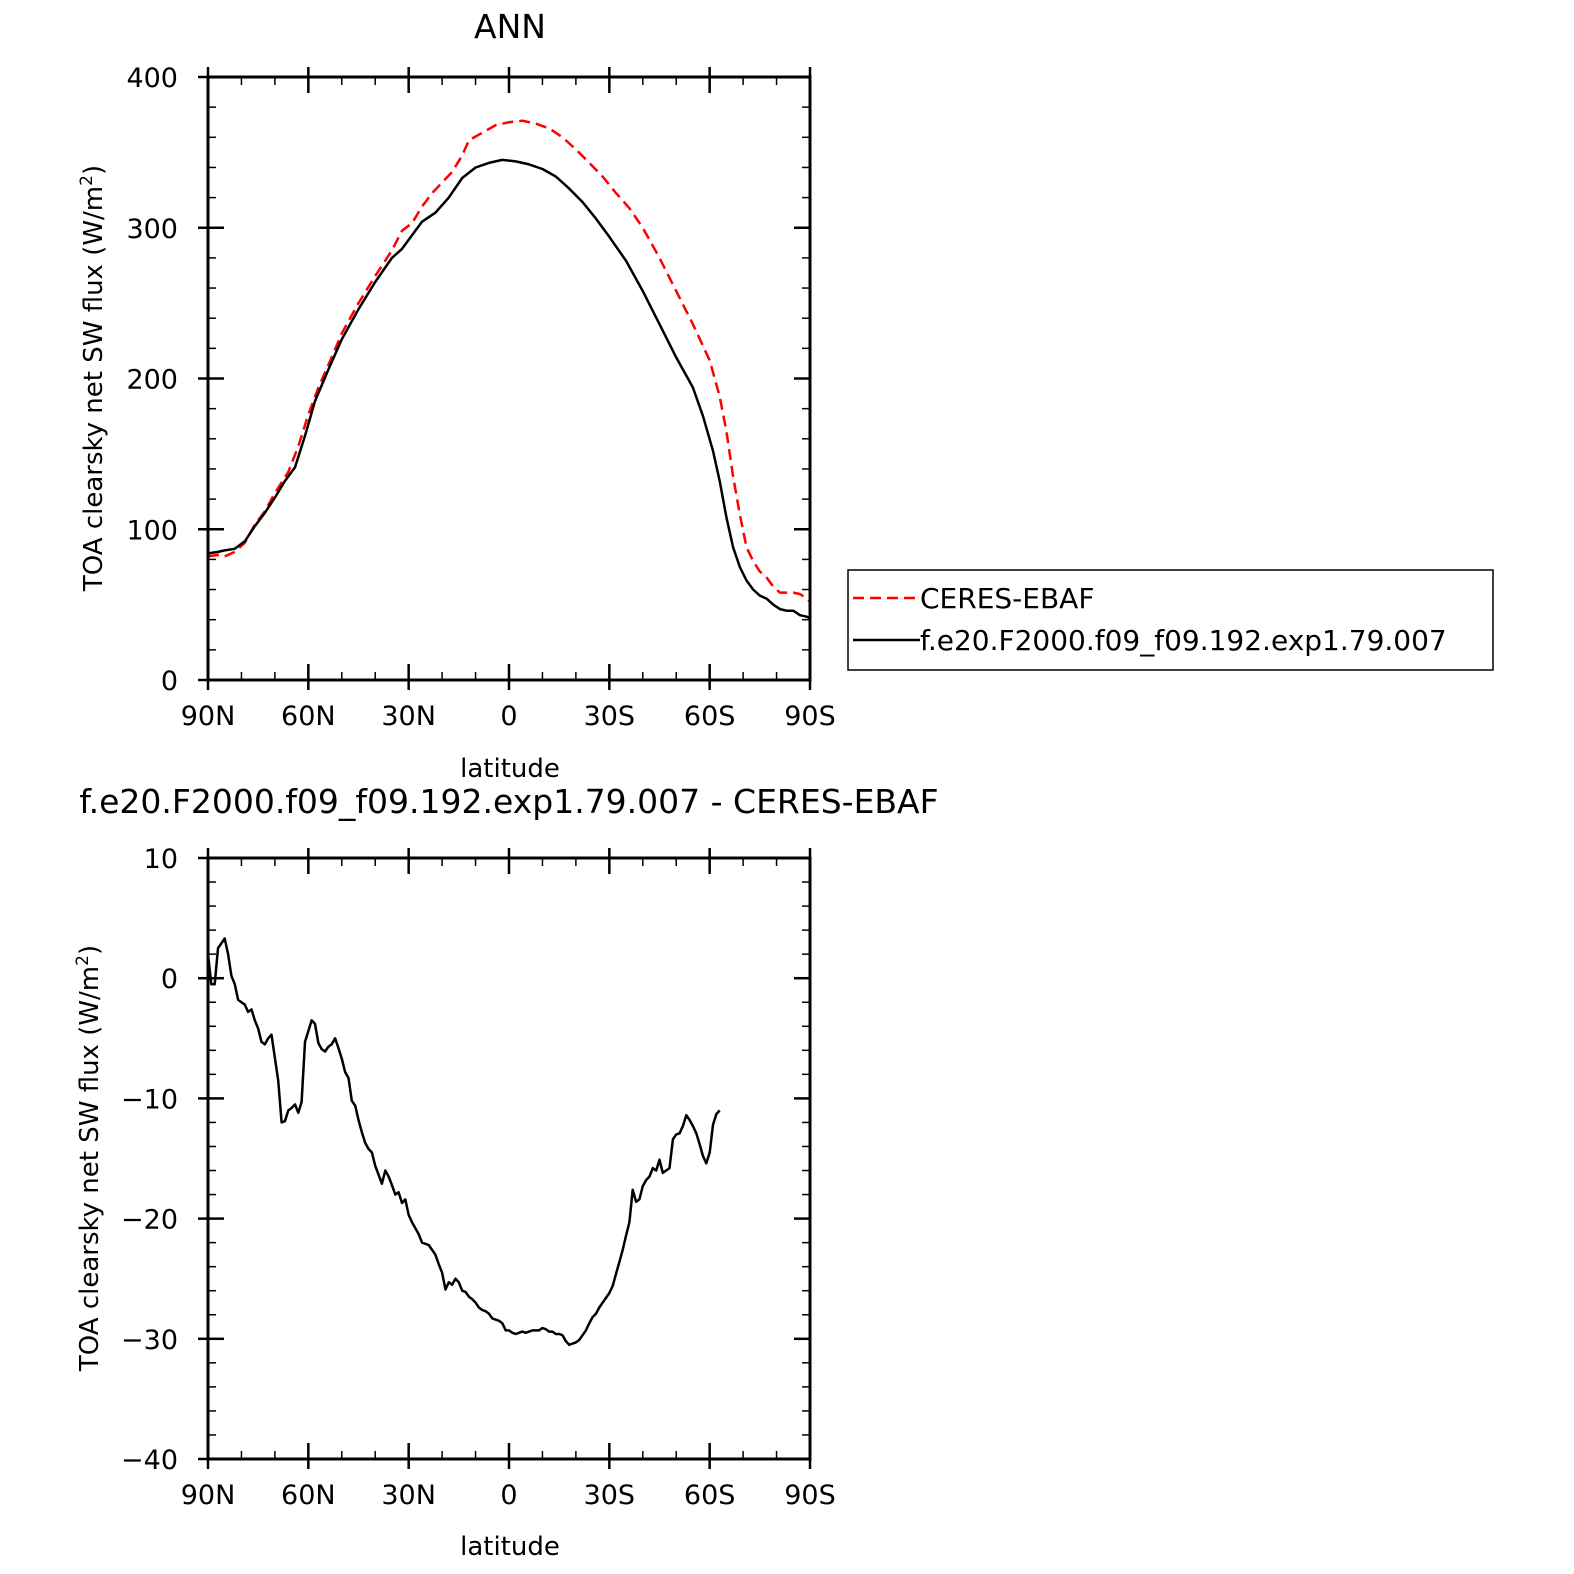 Image resolution: width=1574 pixels, height=1574 pixels. Describe the element at coordinates (710, 1495) in the screenshot. I see `bottom-x-tick-label: 60S` at that location.